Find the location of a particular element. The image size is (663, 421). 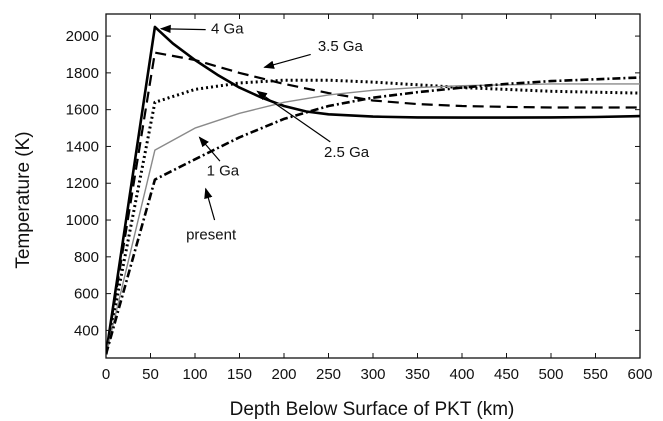

y-tick-label: 1200 is located at coordinates (82, 183).